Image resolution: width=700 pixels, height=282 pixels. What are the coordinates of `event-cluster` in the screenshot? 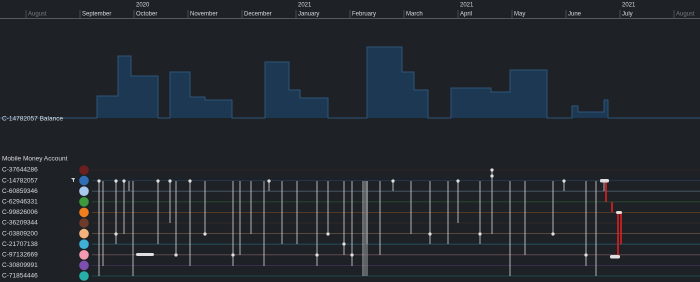 It's located at (366, 228).